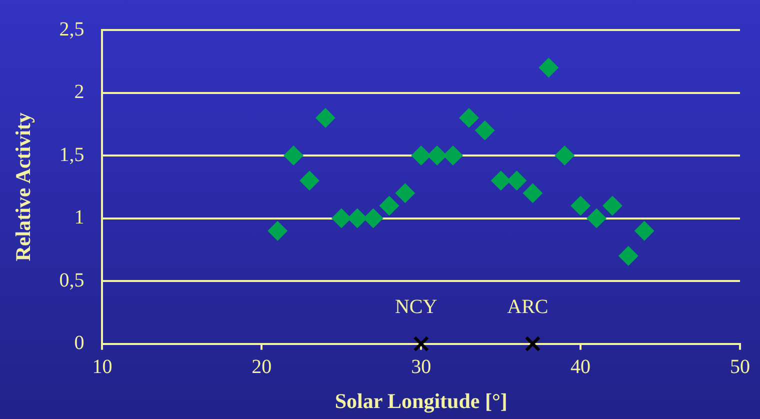  What do you see at coordinates (71, 280) in the screenshot?
I see `y-tick-label: 0,5` at bounding box center [71, 280].